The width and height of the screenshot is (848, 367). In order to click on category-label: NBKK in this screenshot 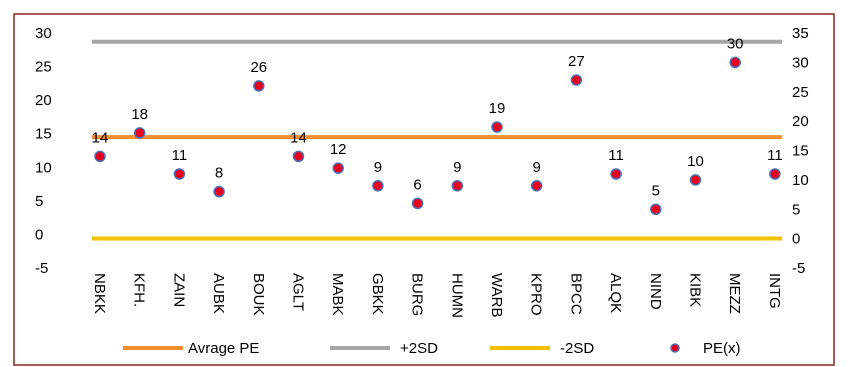, I will do `click(99, 293)`.